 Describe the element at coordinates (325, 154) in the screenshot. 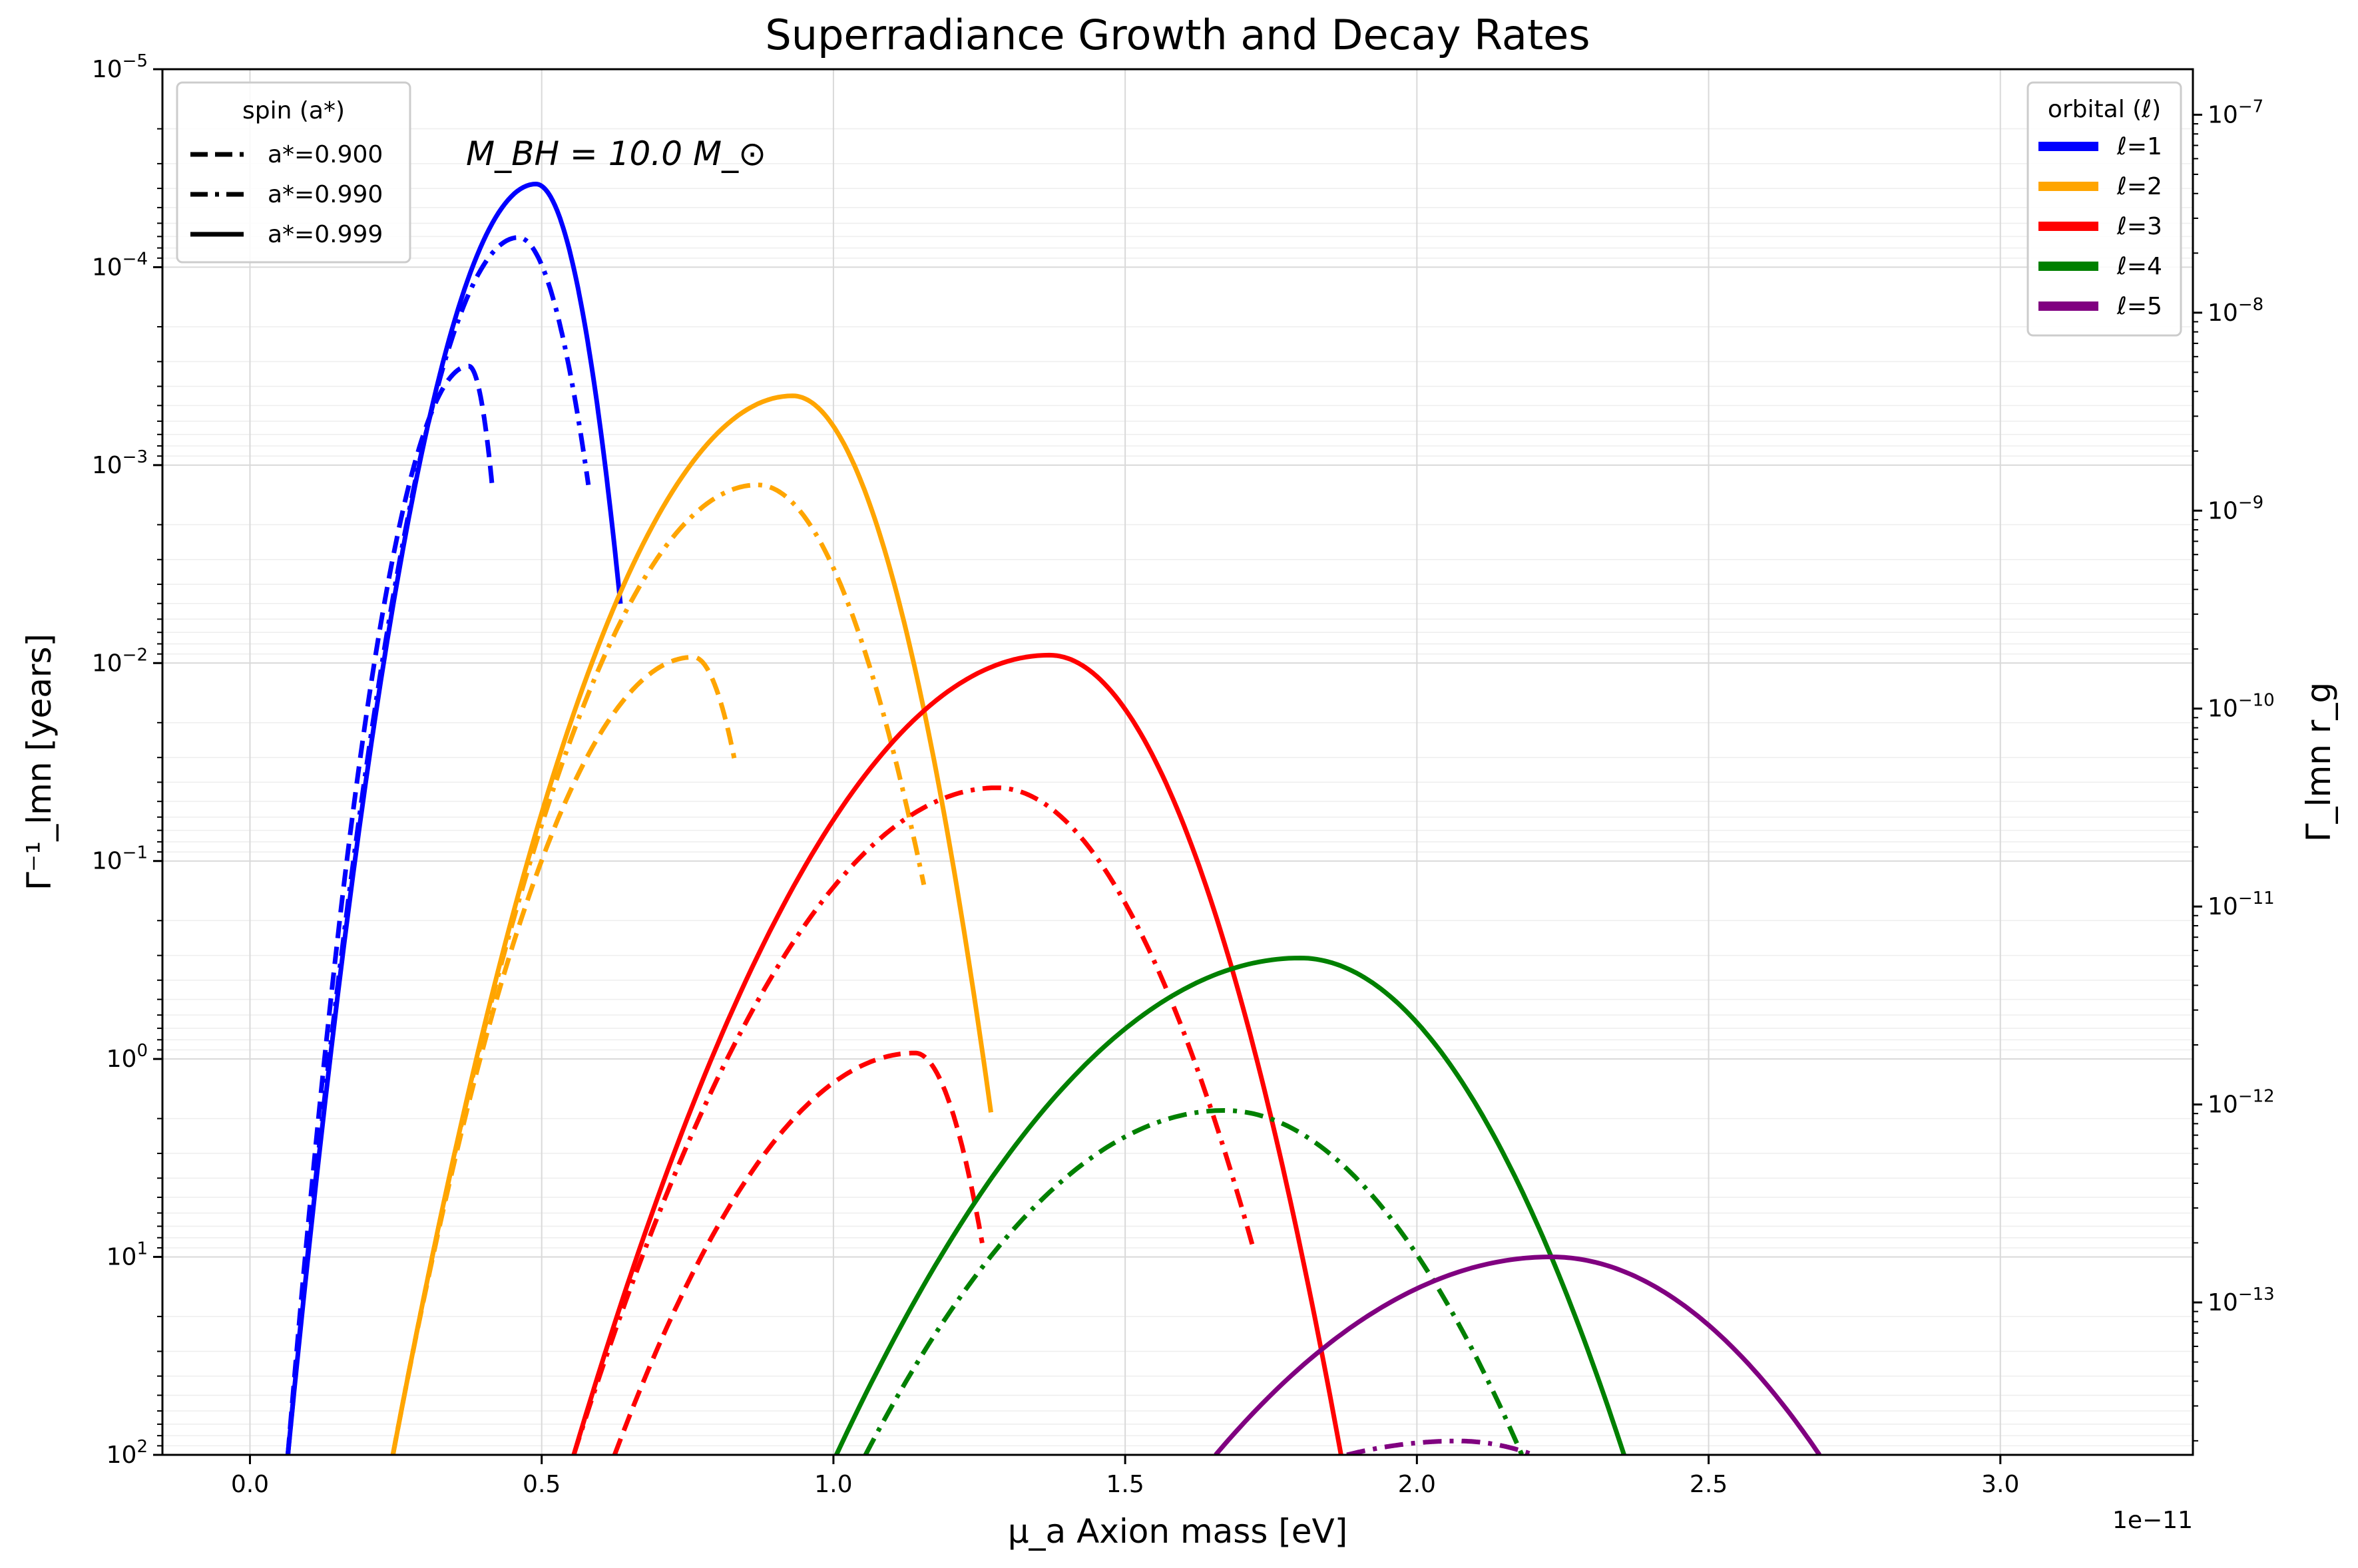

I see `legend-spin-label-0900: a*=0.900` at that location.